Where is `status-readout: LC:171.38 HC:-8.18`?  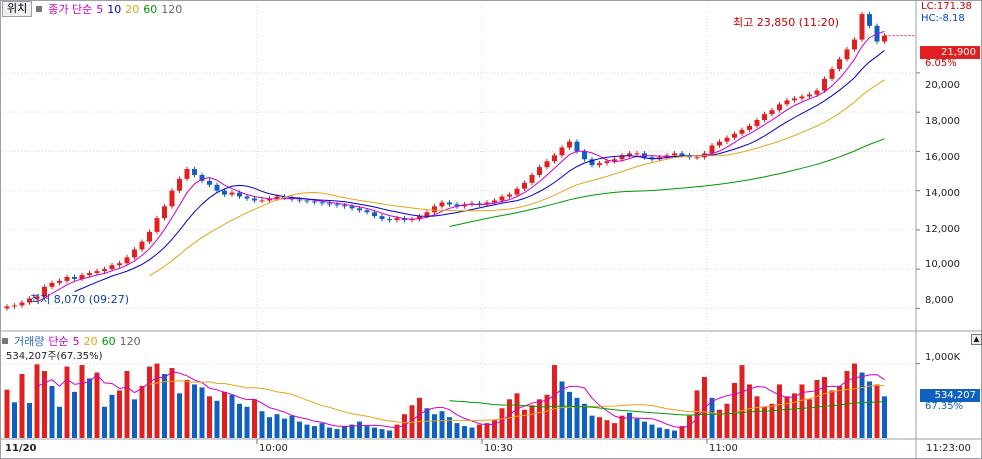 status-readout: LC:171.38 HC:-8.18 is located at coordinates (946, 13).